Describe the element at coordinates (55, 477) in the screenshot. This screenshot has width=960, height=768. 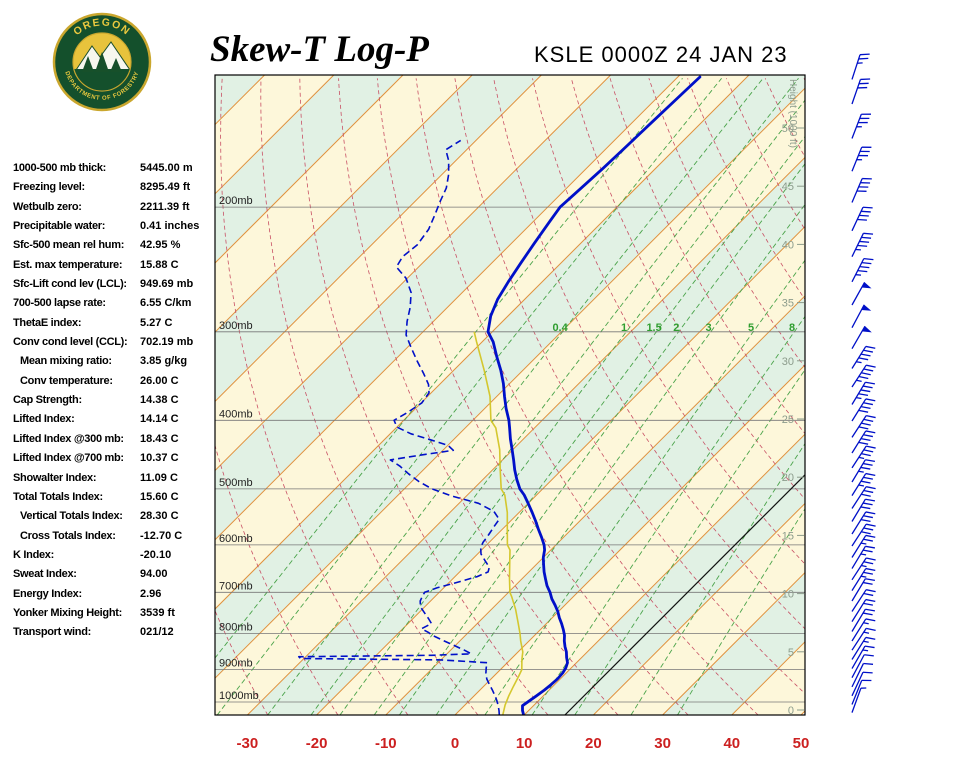
I see `index-label: Showalter Index:` at that location.